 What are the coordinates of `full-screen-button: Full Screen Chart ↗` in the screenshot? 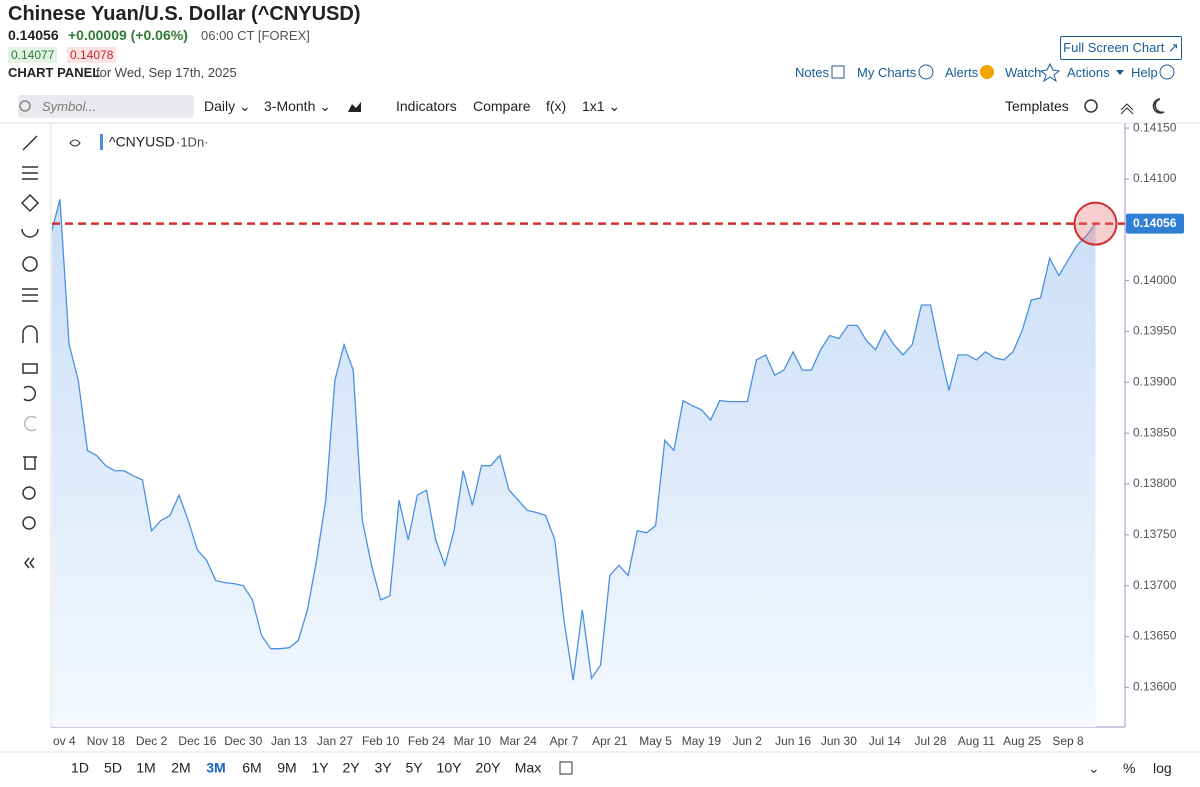 It's located at (1121, 48).